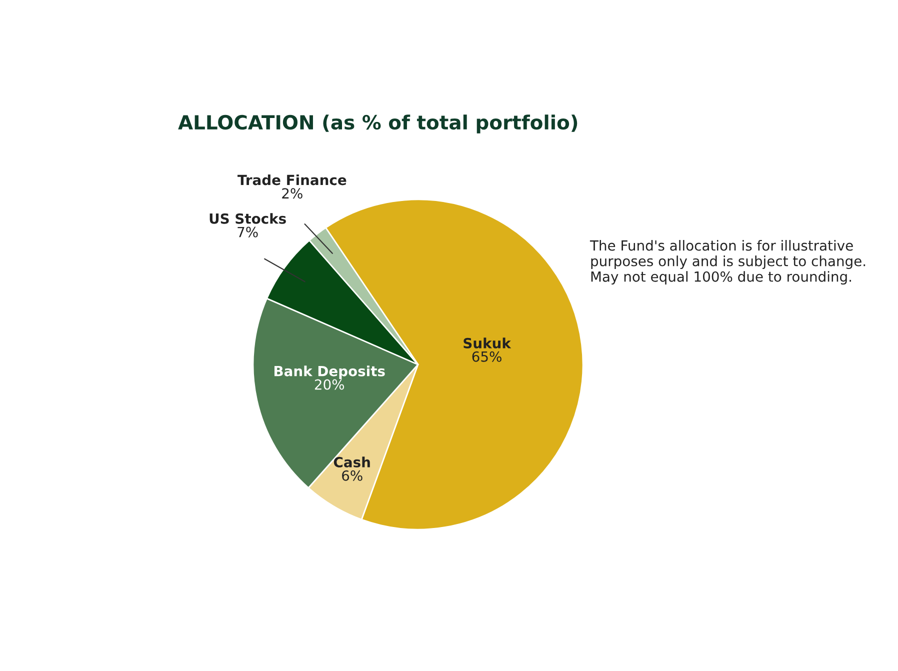 The height and width of the screenshot is (671, 898). What do you see at coordinates (488, 343) in the screenshot?
I see `slice-label: Sukuk` at bounding box center [488, 343].